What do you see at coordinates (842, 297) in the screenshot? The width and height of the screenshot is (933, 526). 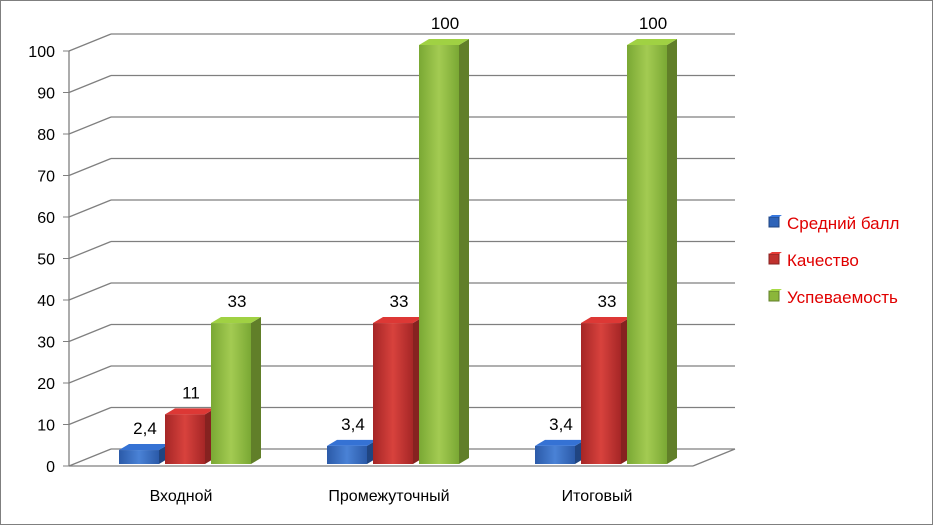 I see `legend-label: Успеваемость` at bounding box center [842, 297].